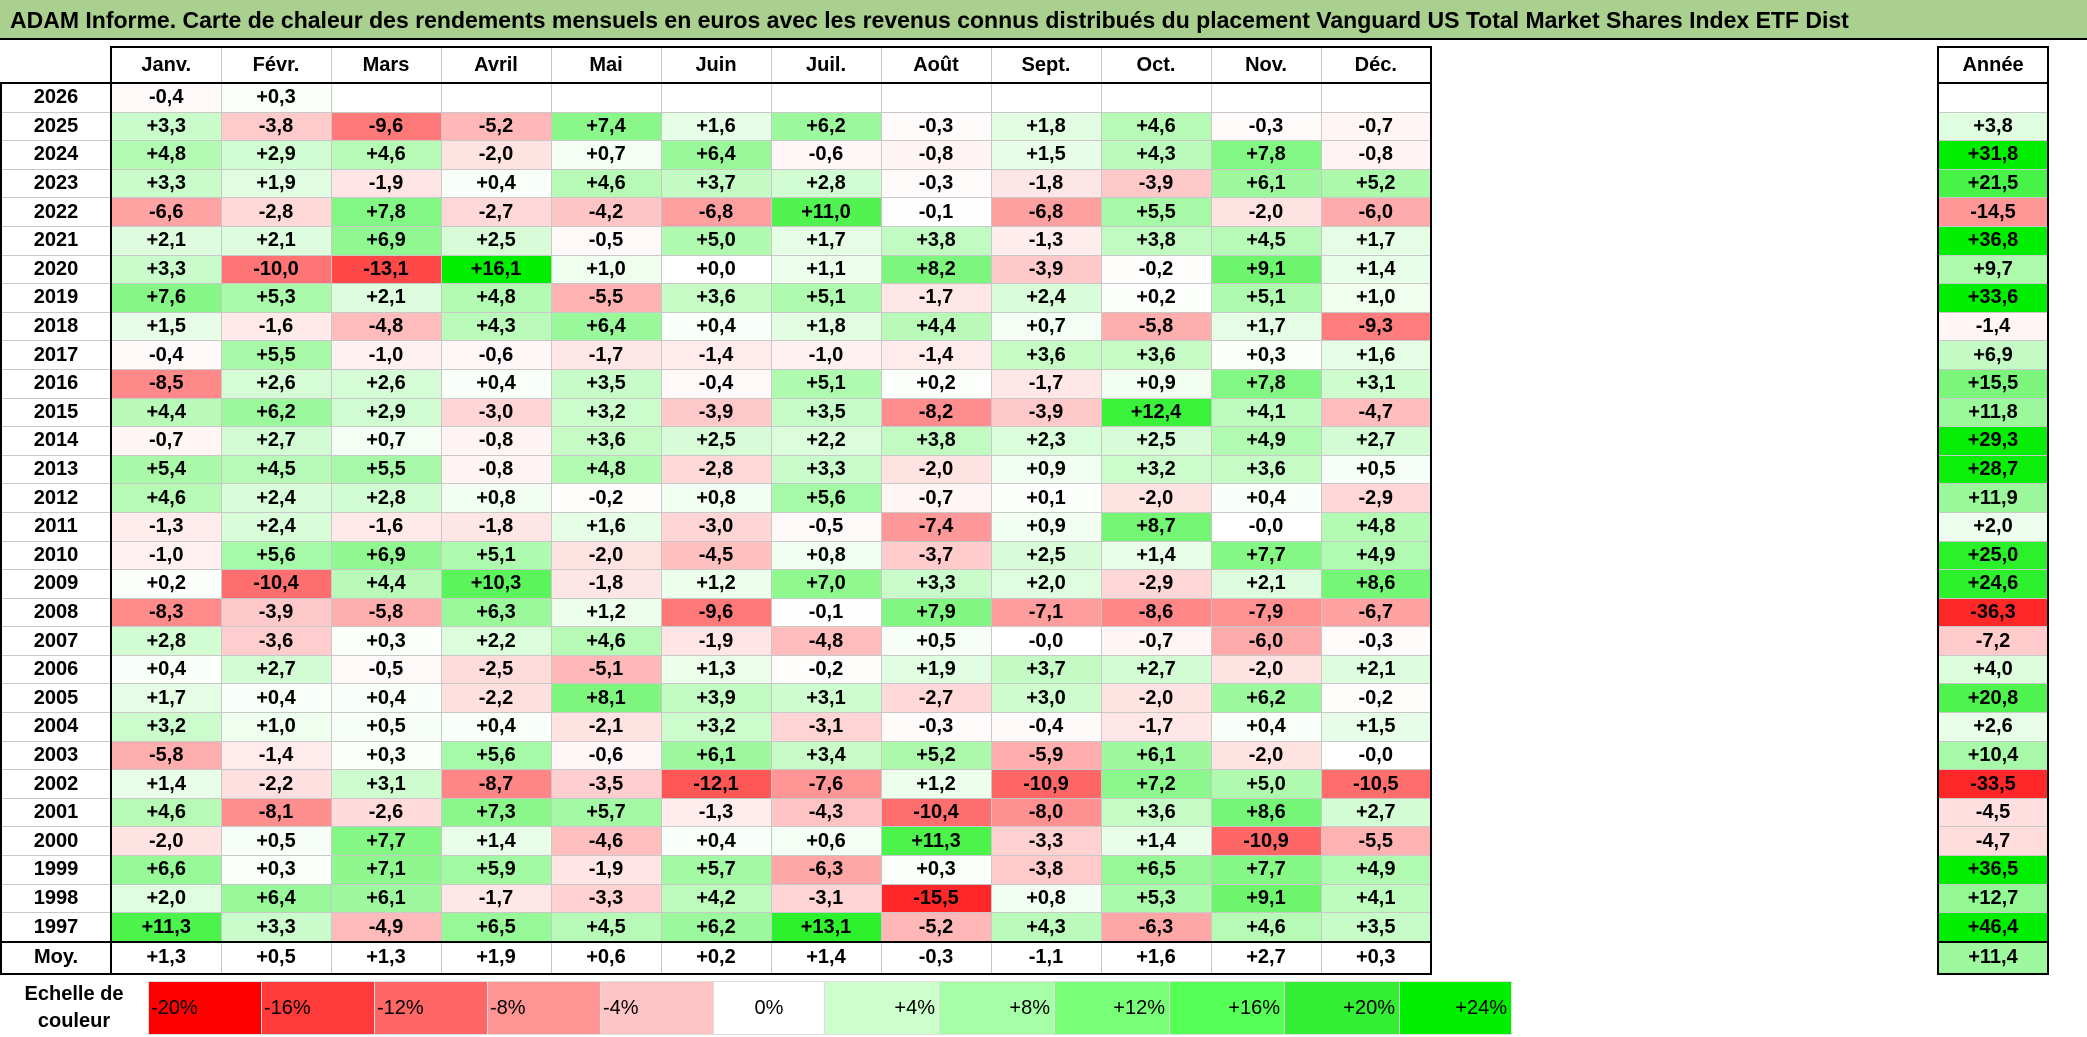 The width and height of the screenshot is (2087, 1037). Describe the element at coordinates (1376, 612) in the screenshot. I see `heatmap-cell: -6,7` at that location.